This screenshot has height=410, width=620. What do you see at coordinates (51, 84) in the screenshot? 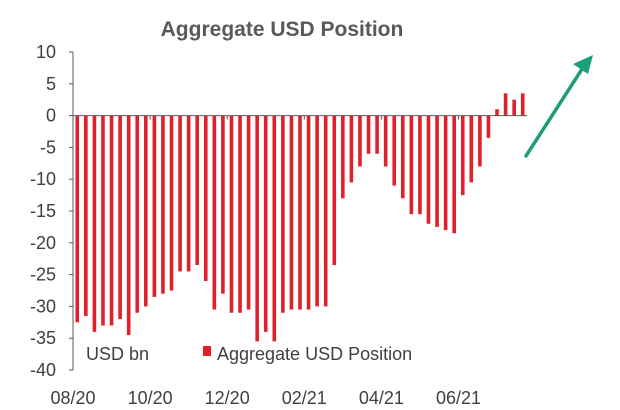
I see `y-tick-label: 5` at bounding box center [51, 84].